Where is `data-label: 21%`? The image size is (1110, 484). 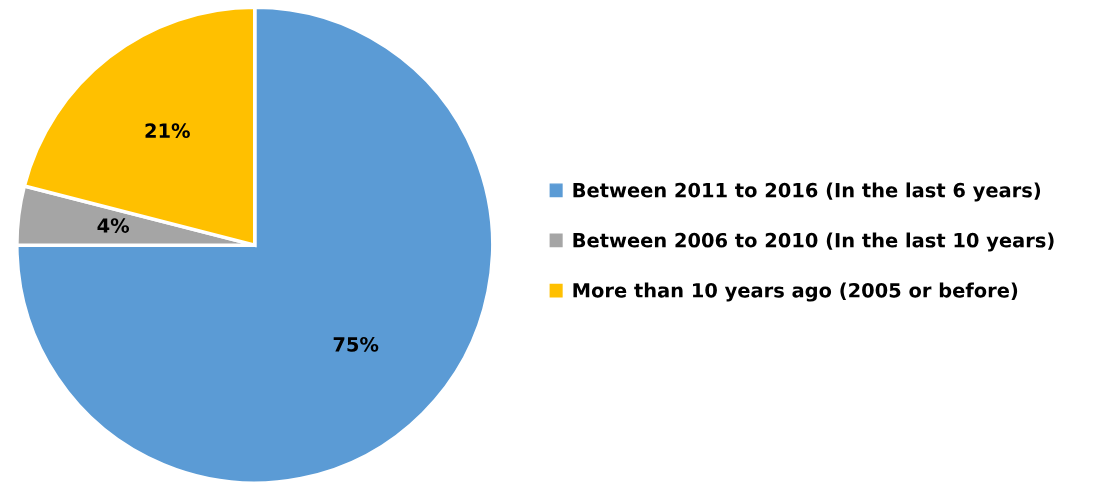
data-label: 21% is located at coordinates (167, 131).